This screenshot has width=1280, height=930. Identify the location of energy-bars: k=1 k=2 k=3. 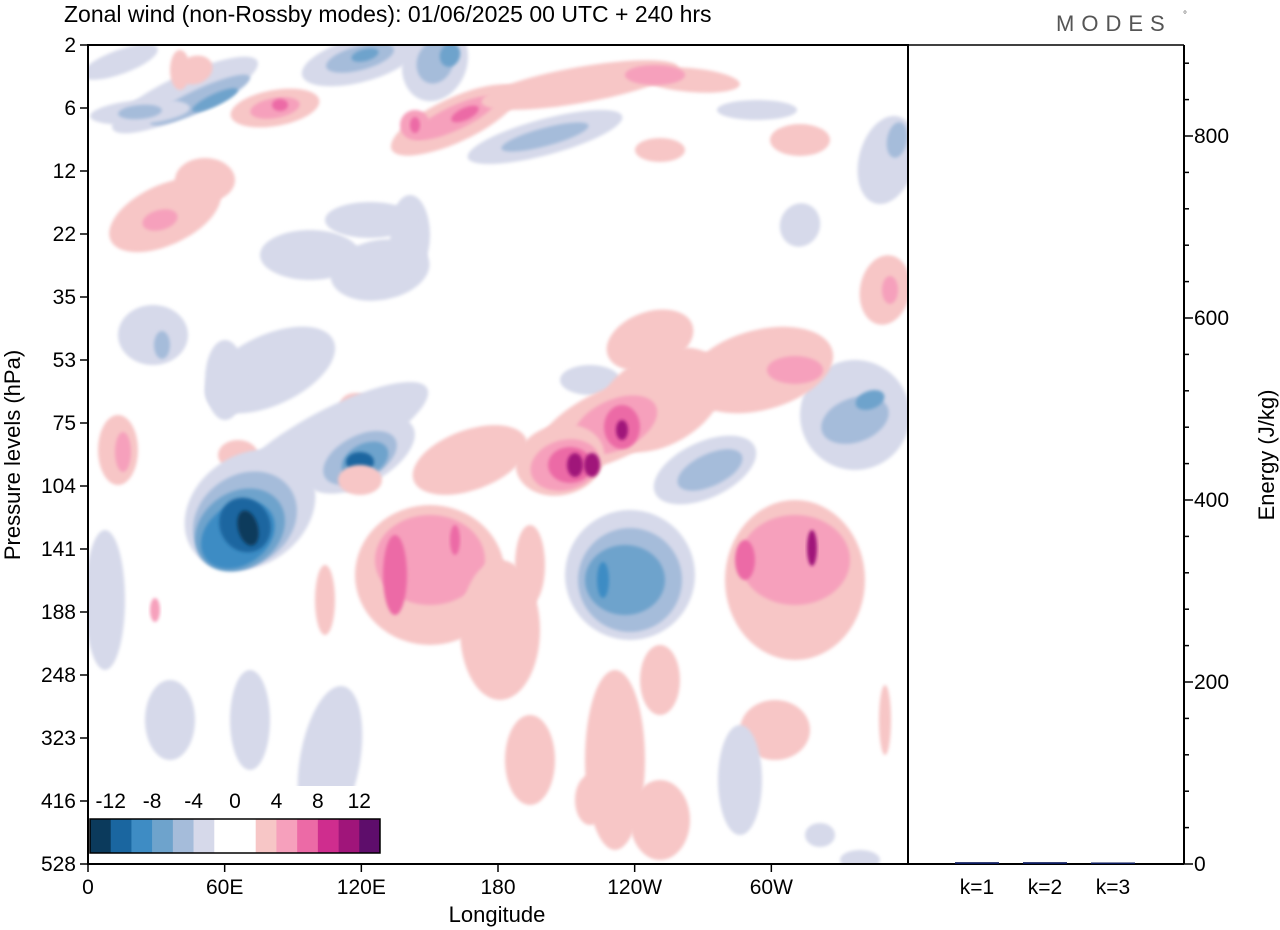
(1045, 880).